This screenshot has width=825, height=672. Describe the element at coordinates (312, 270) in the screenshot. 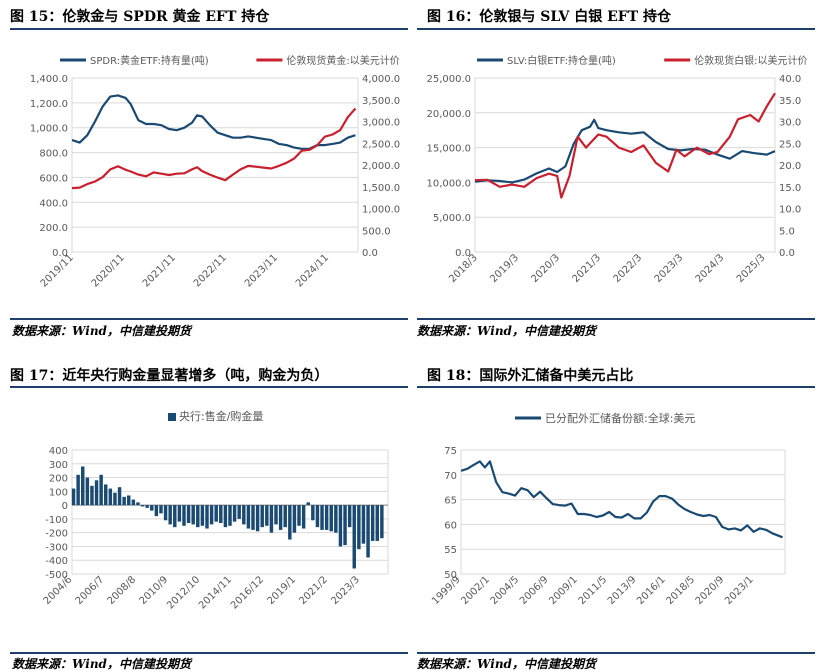

I see `x-tick-label: 2024/11` at that location.